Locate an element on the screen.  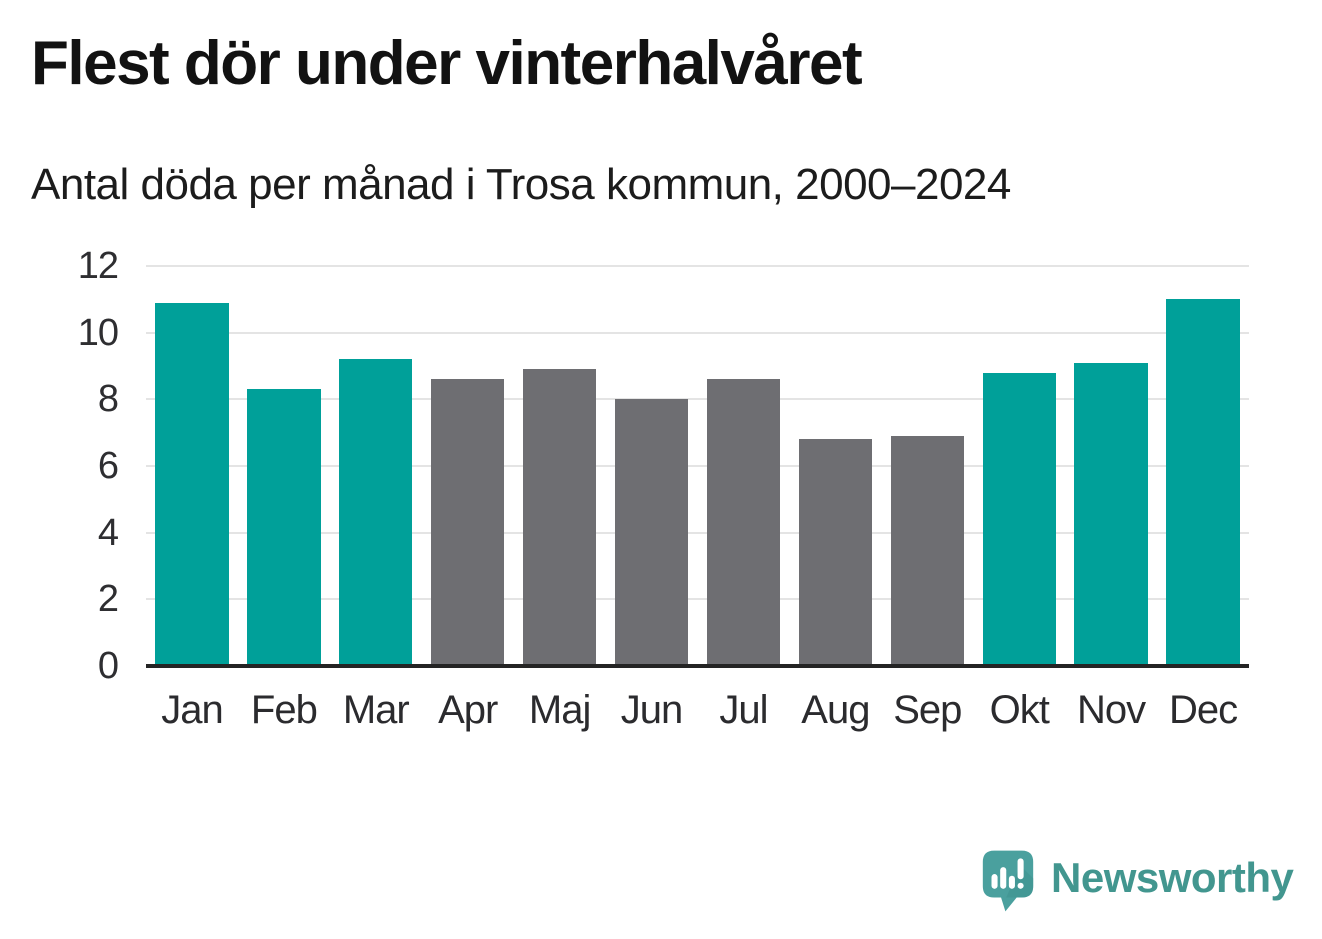
bar-aug is located at coordinates (835, 552).